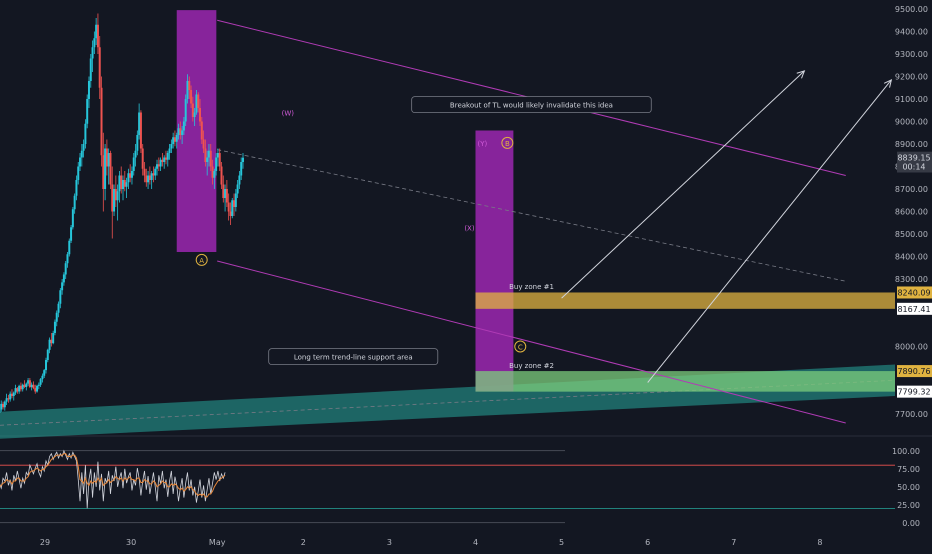  Describe the element at coordinates (913, 292) in the screenshot. I see `price-badge-label: 8240.09` at that location.